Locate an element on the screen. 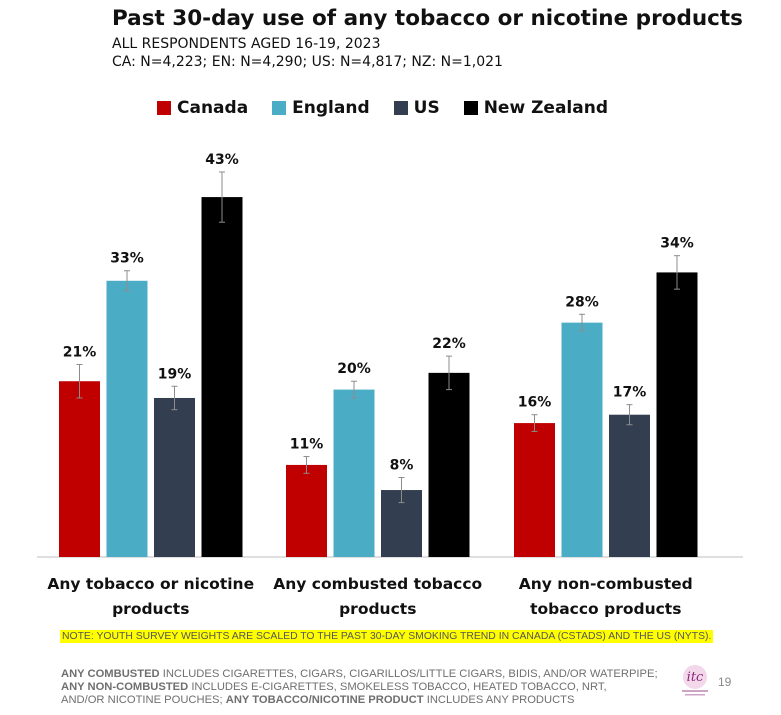 The image size is (781, 715). legend-item-new-zealand: New Zealand is located at coordinates (535, 108).